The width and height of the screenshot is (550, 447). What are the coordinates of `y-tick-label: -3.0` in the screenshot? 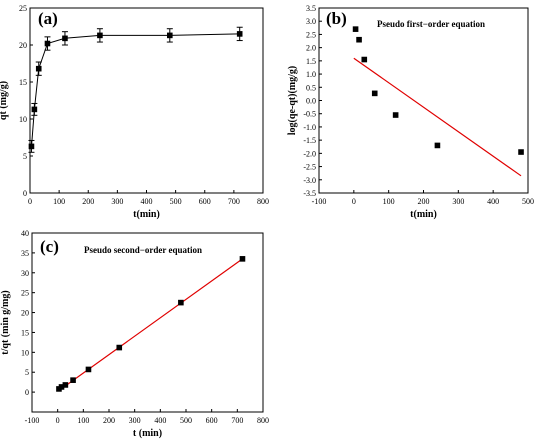 It's located at (309, 180).